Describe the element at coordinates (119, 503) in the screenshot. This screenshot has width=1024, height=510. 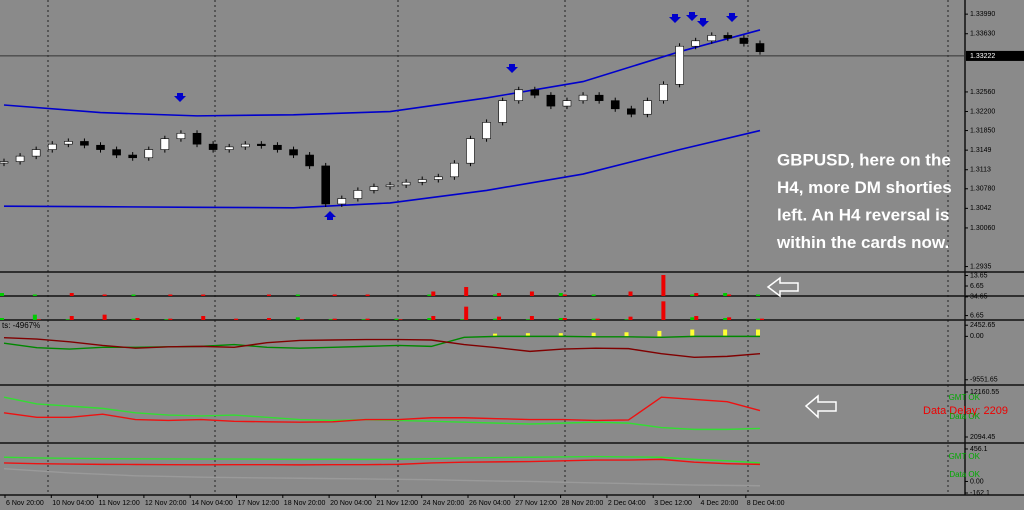
I see `x-tick-label: 11 Nov 12:00` at that location.